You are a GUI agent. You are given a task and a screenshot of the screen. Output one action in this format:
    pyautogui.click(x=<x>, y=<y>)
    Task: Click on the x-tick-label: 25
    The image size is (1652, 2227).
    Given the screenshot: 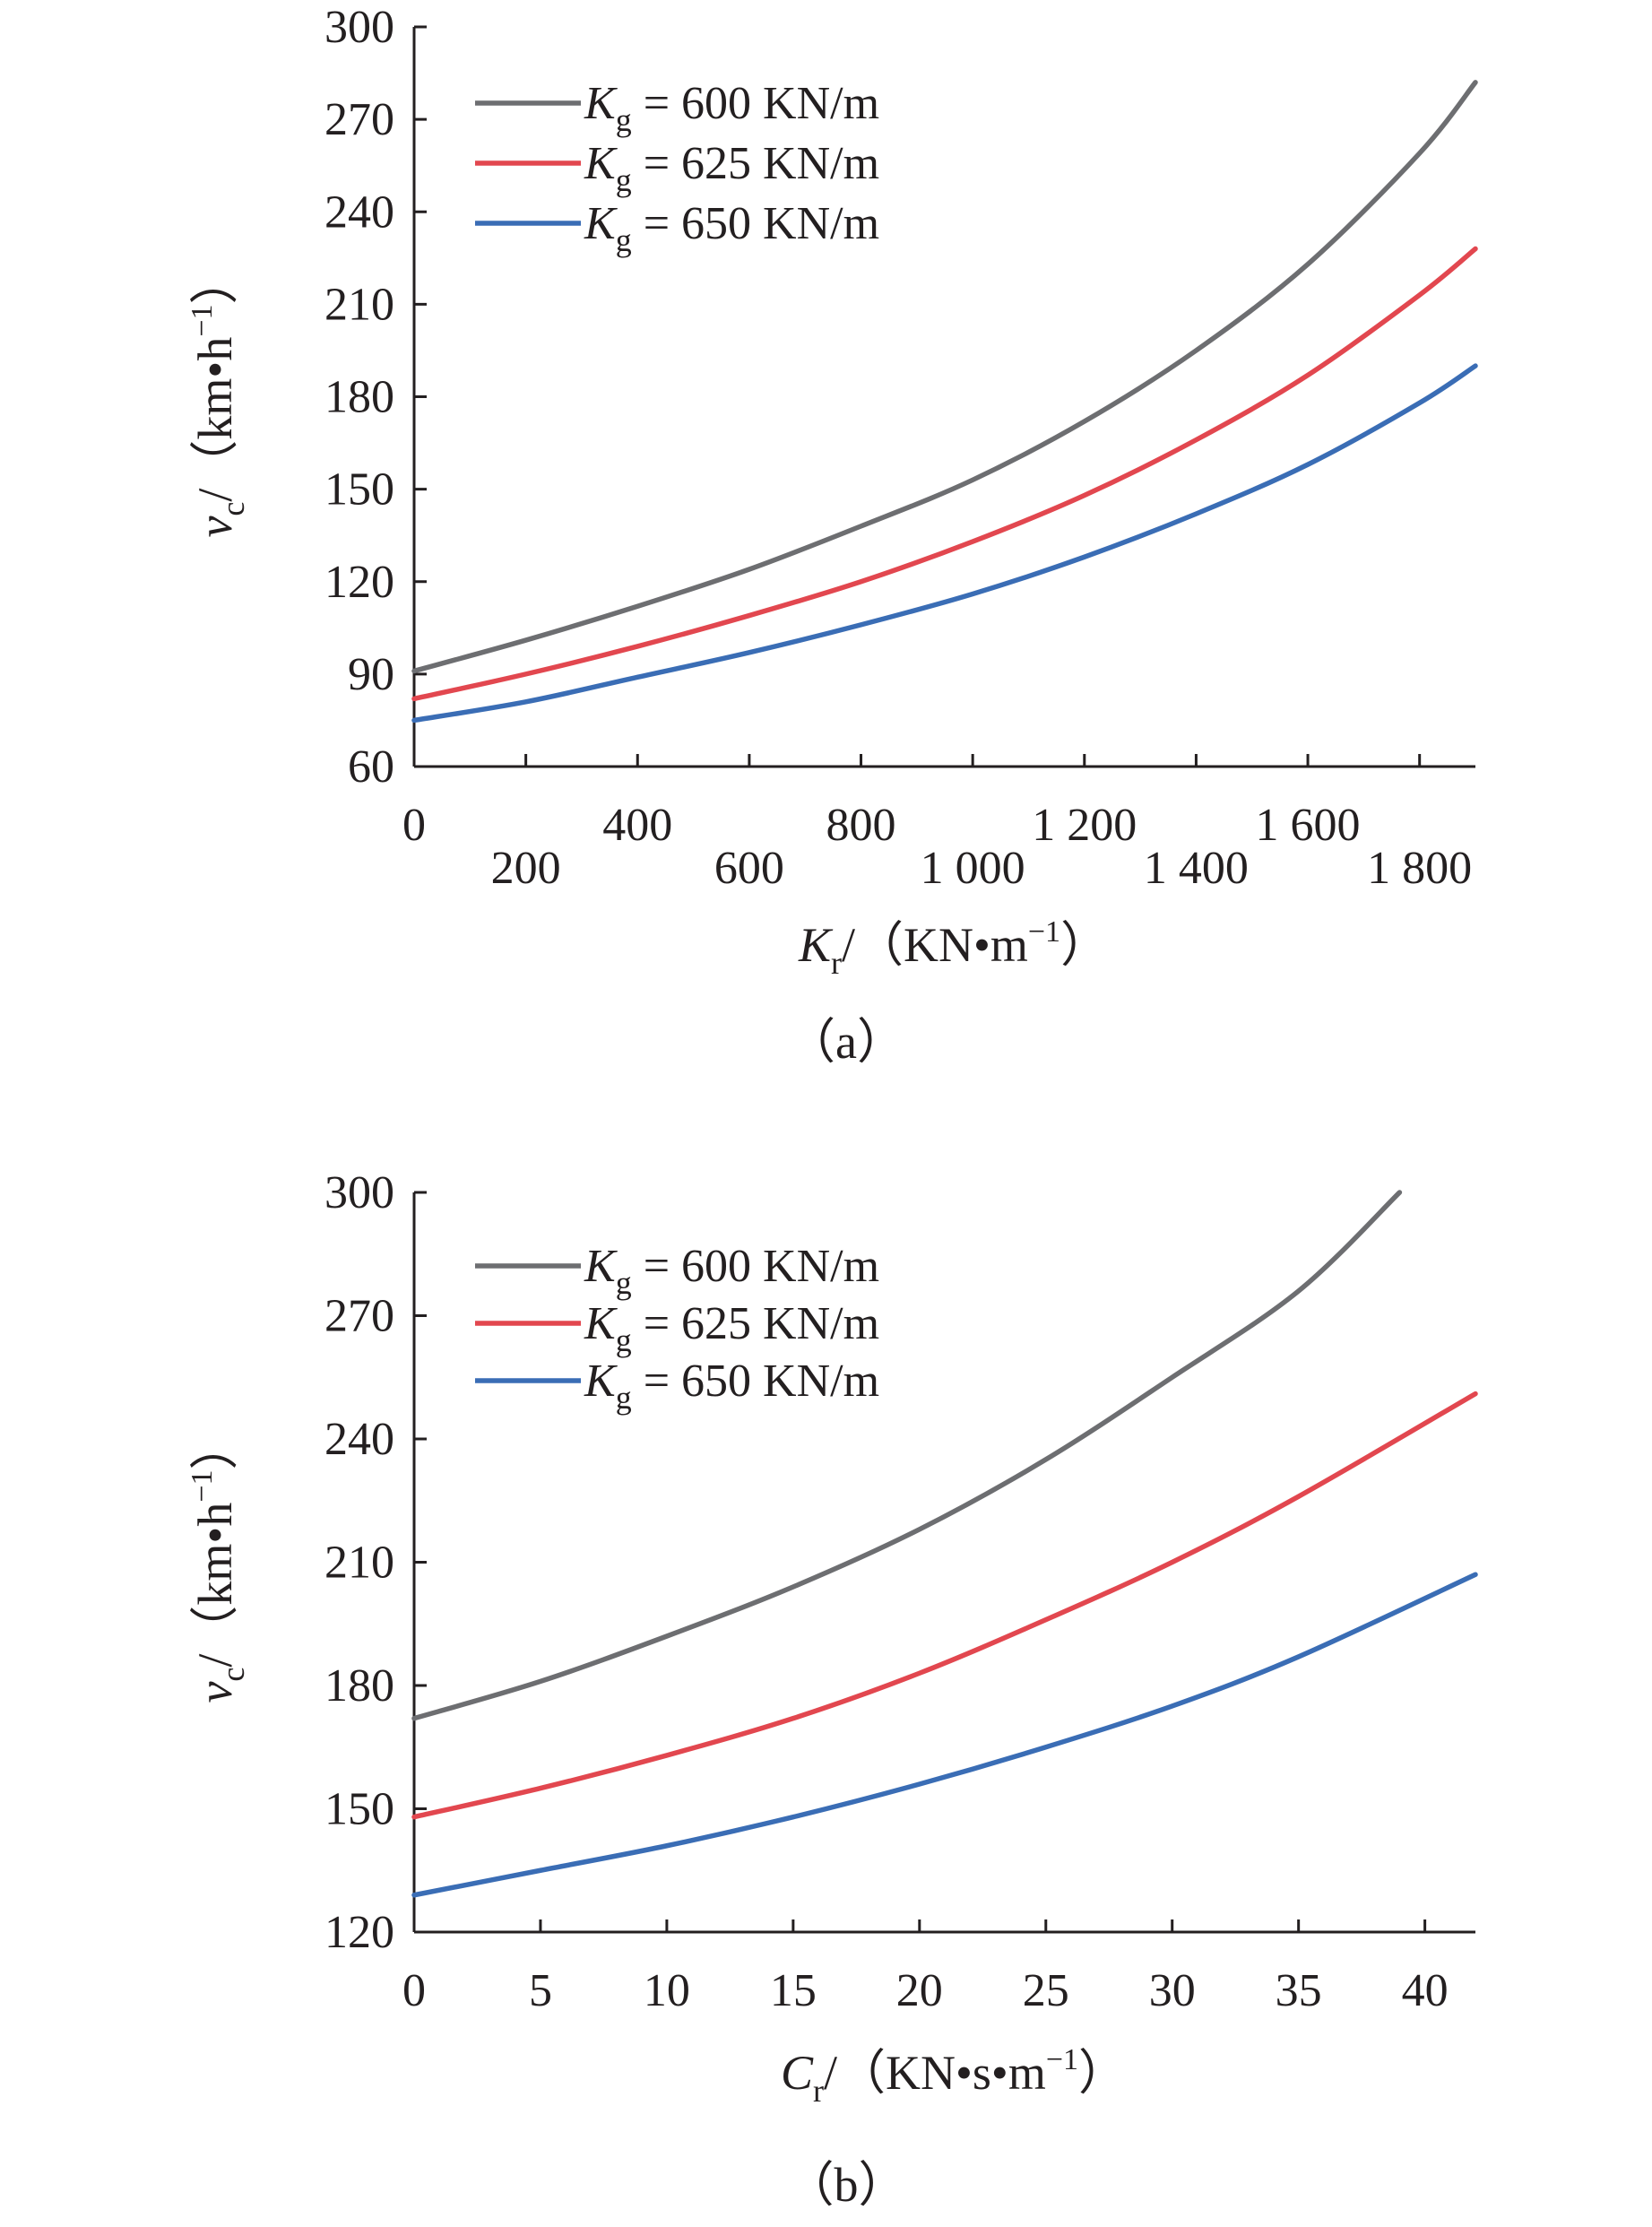 What is the action you would take?
    pyautogui.click(x=1046, y=1990)
    